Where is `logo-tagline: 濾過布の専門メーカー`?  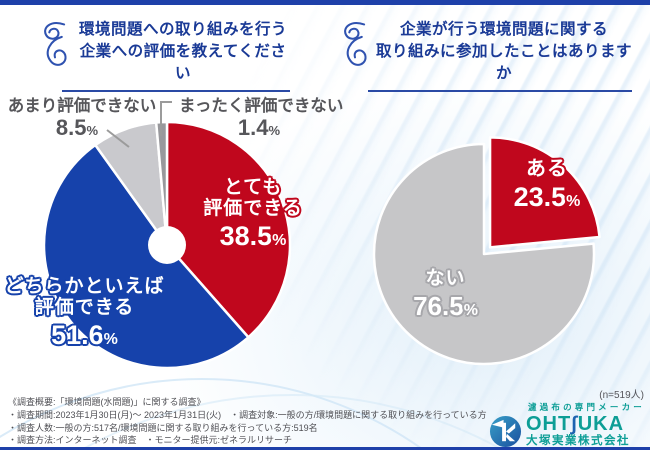
logo-tagline: 濾過布の専門メーカー is located at coordinates (586, 407).